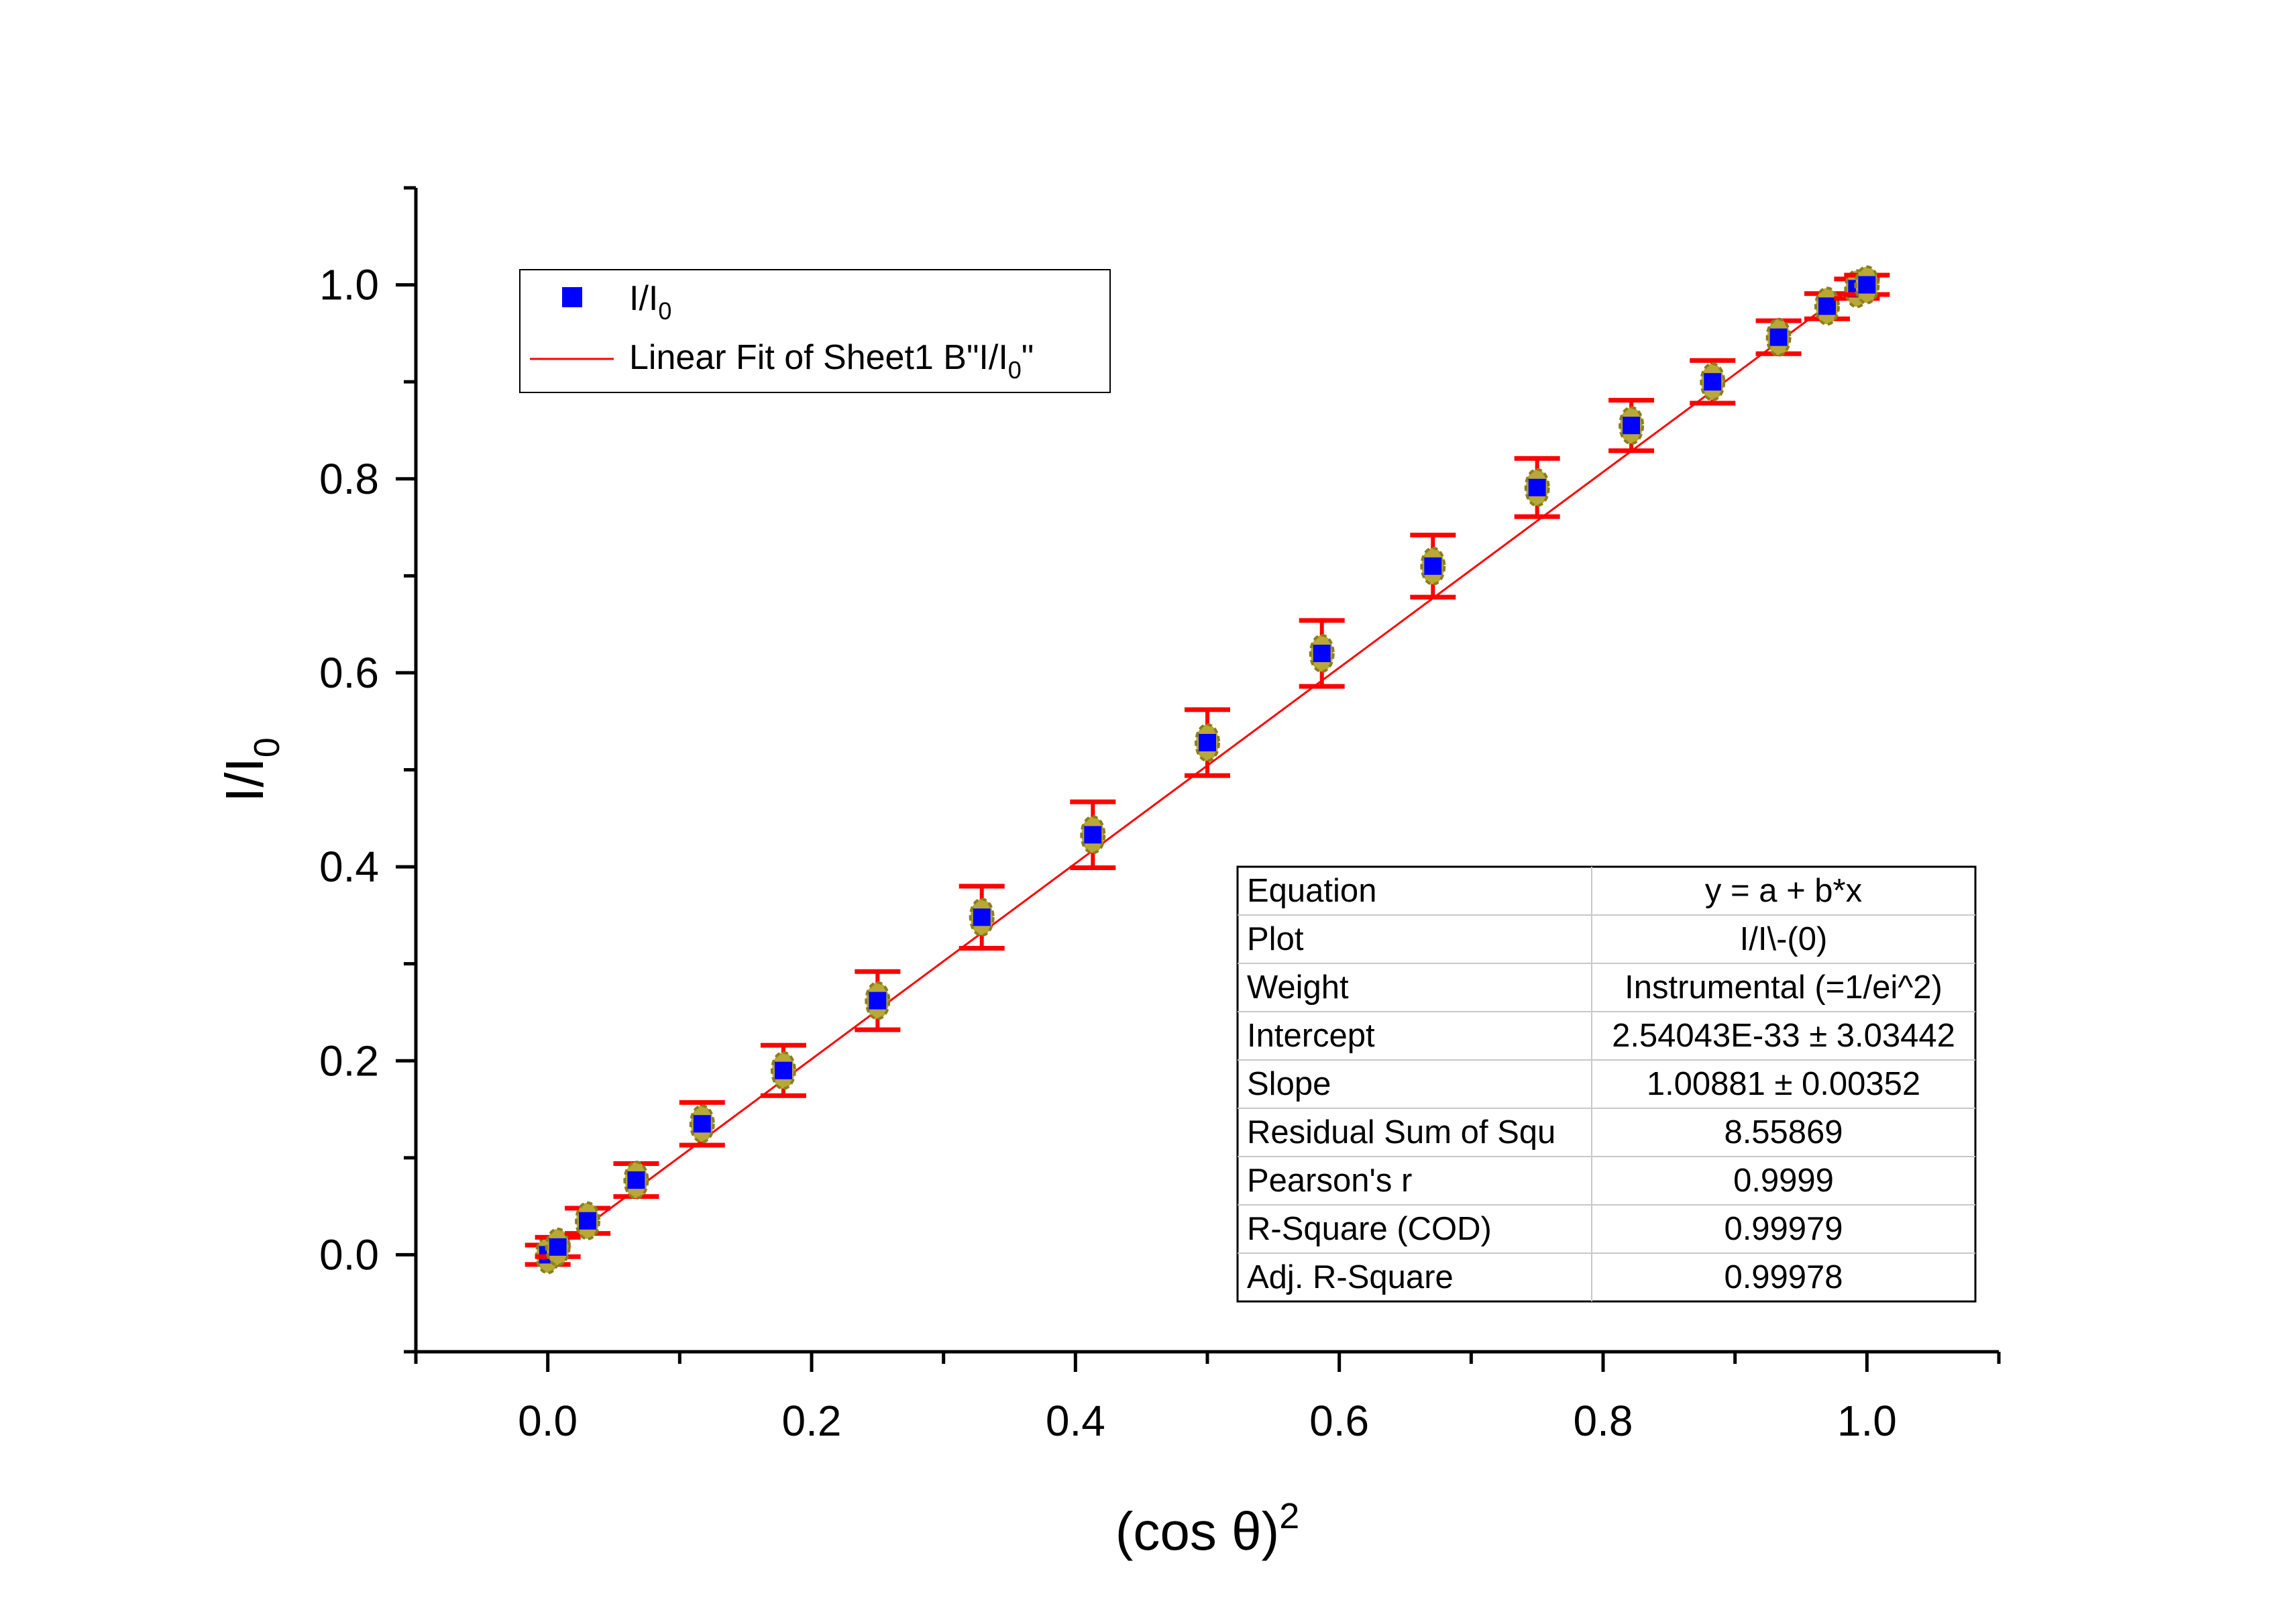  Describe the element at coordinates (1783, 1084) in the screenshot. I see `stats-value: 1.00881 ± 0.00352` at that location.